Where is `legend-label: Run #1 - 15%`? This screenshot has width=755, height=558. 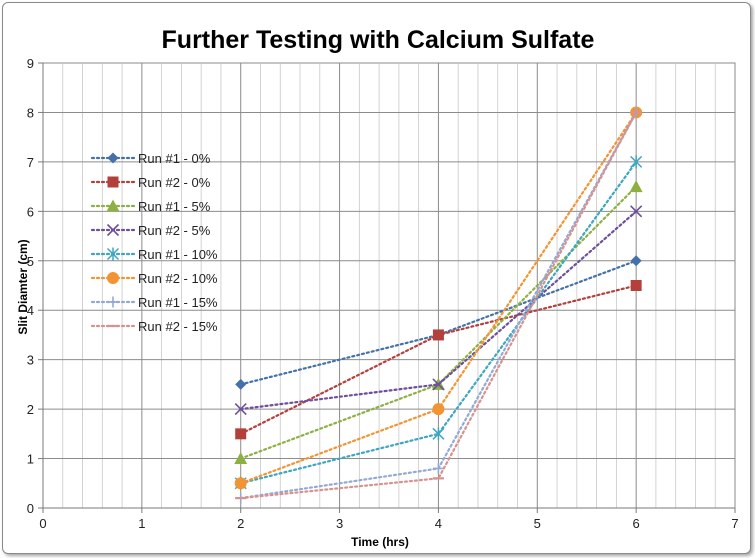 legend-label: Run #1 - 15% is located at coordinates (178, 302).